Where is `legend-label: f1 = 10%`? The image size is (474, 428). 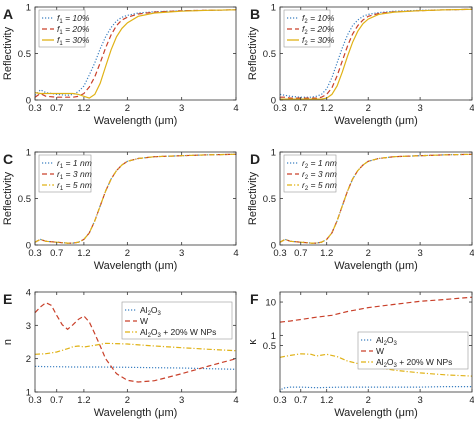
legend-label: f1 = 10% is located at coordinates (73, 19).